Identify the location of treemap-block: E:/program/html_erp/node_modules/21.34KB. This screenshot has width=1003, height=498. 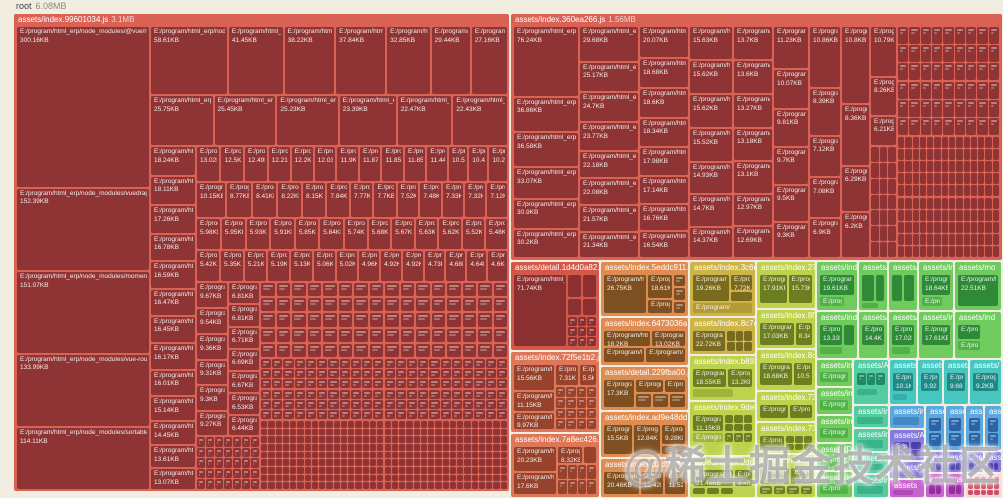
(609, 244).